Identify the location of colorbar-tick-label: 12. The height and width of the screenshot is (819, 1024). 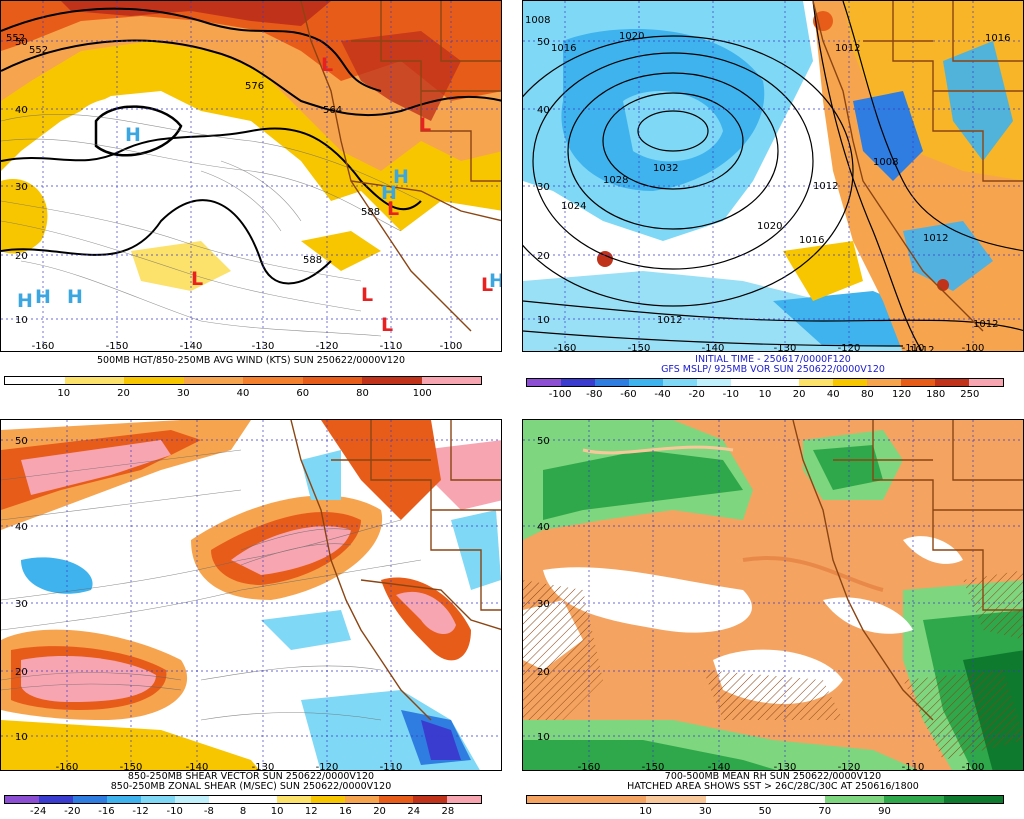
(311, 811).